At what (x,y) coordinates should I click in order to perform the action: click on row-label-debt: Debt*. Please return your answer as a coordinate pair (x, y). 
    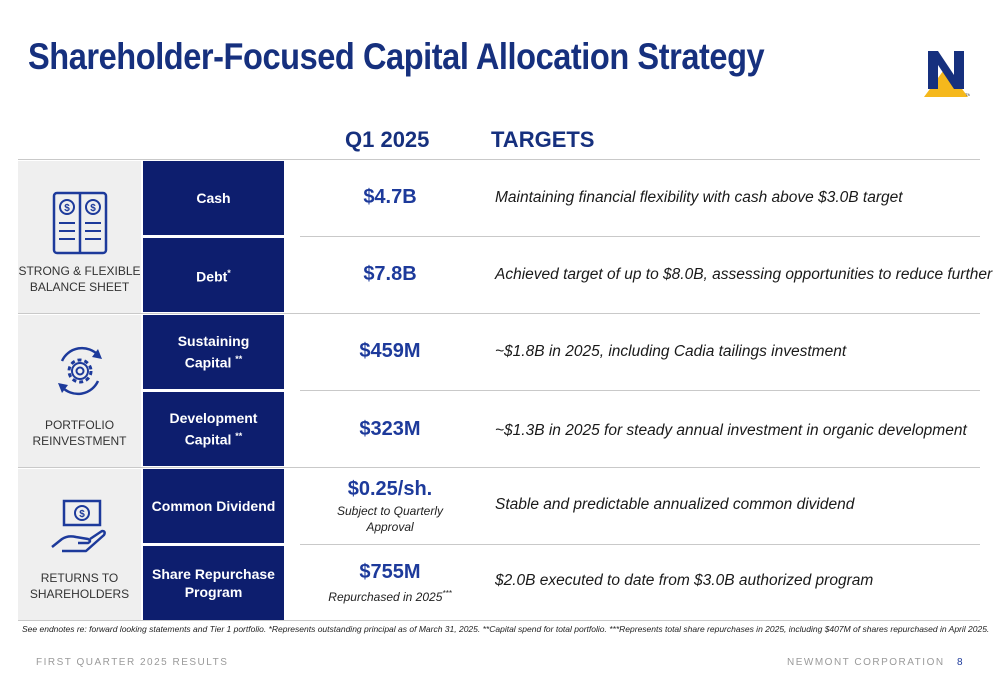
    Looking at the image, I should click on (213, 275).